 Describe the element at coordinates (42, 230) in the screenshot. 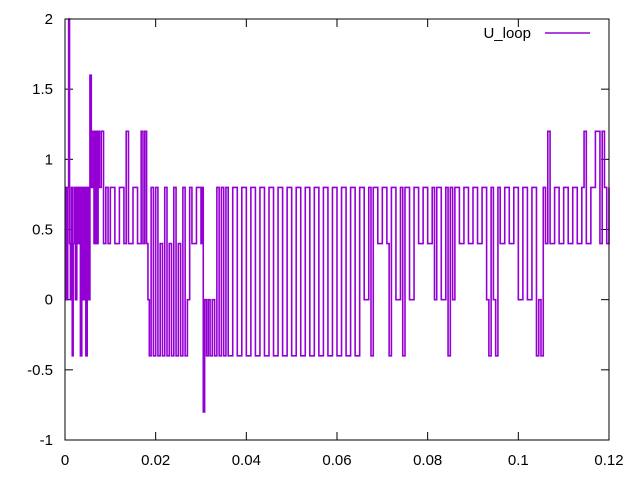

I see `y-tick-label: 0.5` at that location.